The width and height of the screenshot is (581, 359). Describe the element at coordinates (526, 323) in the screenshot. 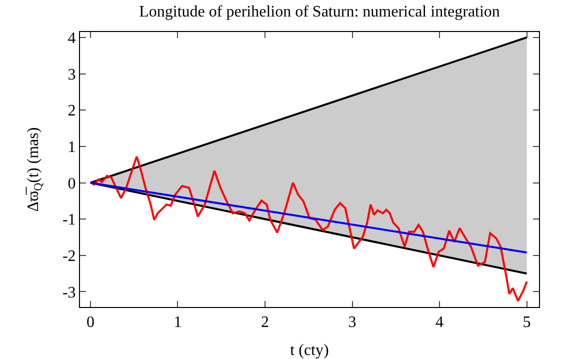

I see `x-tick-label: 5` at that location.